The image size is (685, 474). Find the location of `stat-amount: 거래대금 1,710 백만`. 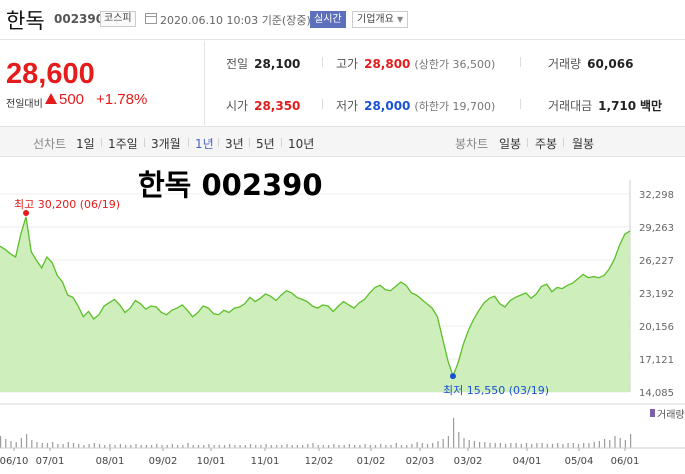

stat-amount: 거래대금 1,710 백만 is located at coordinates (605, 106).